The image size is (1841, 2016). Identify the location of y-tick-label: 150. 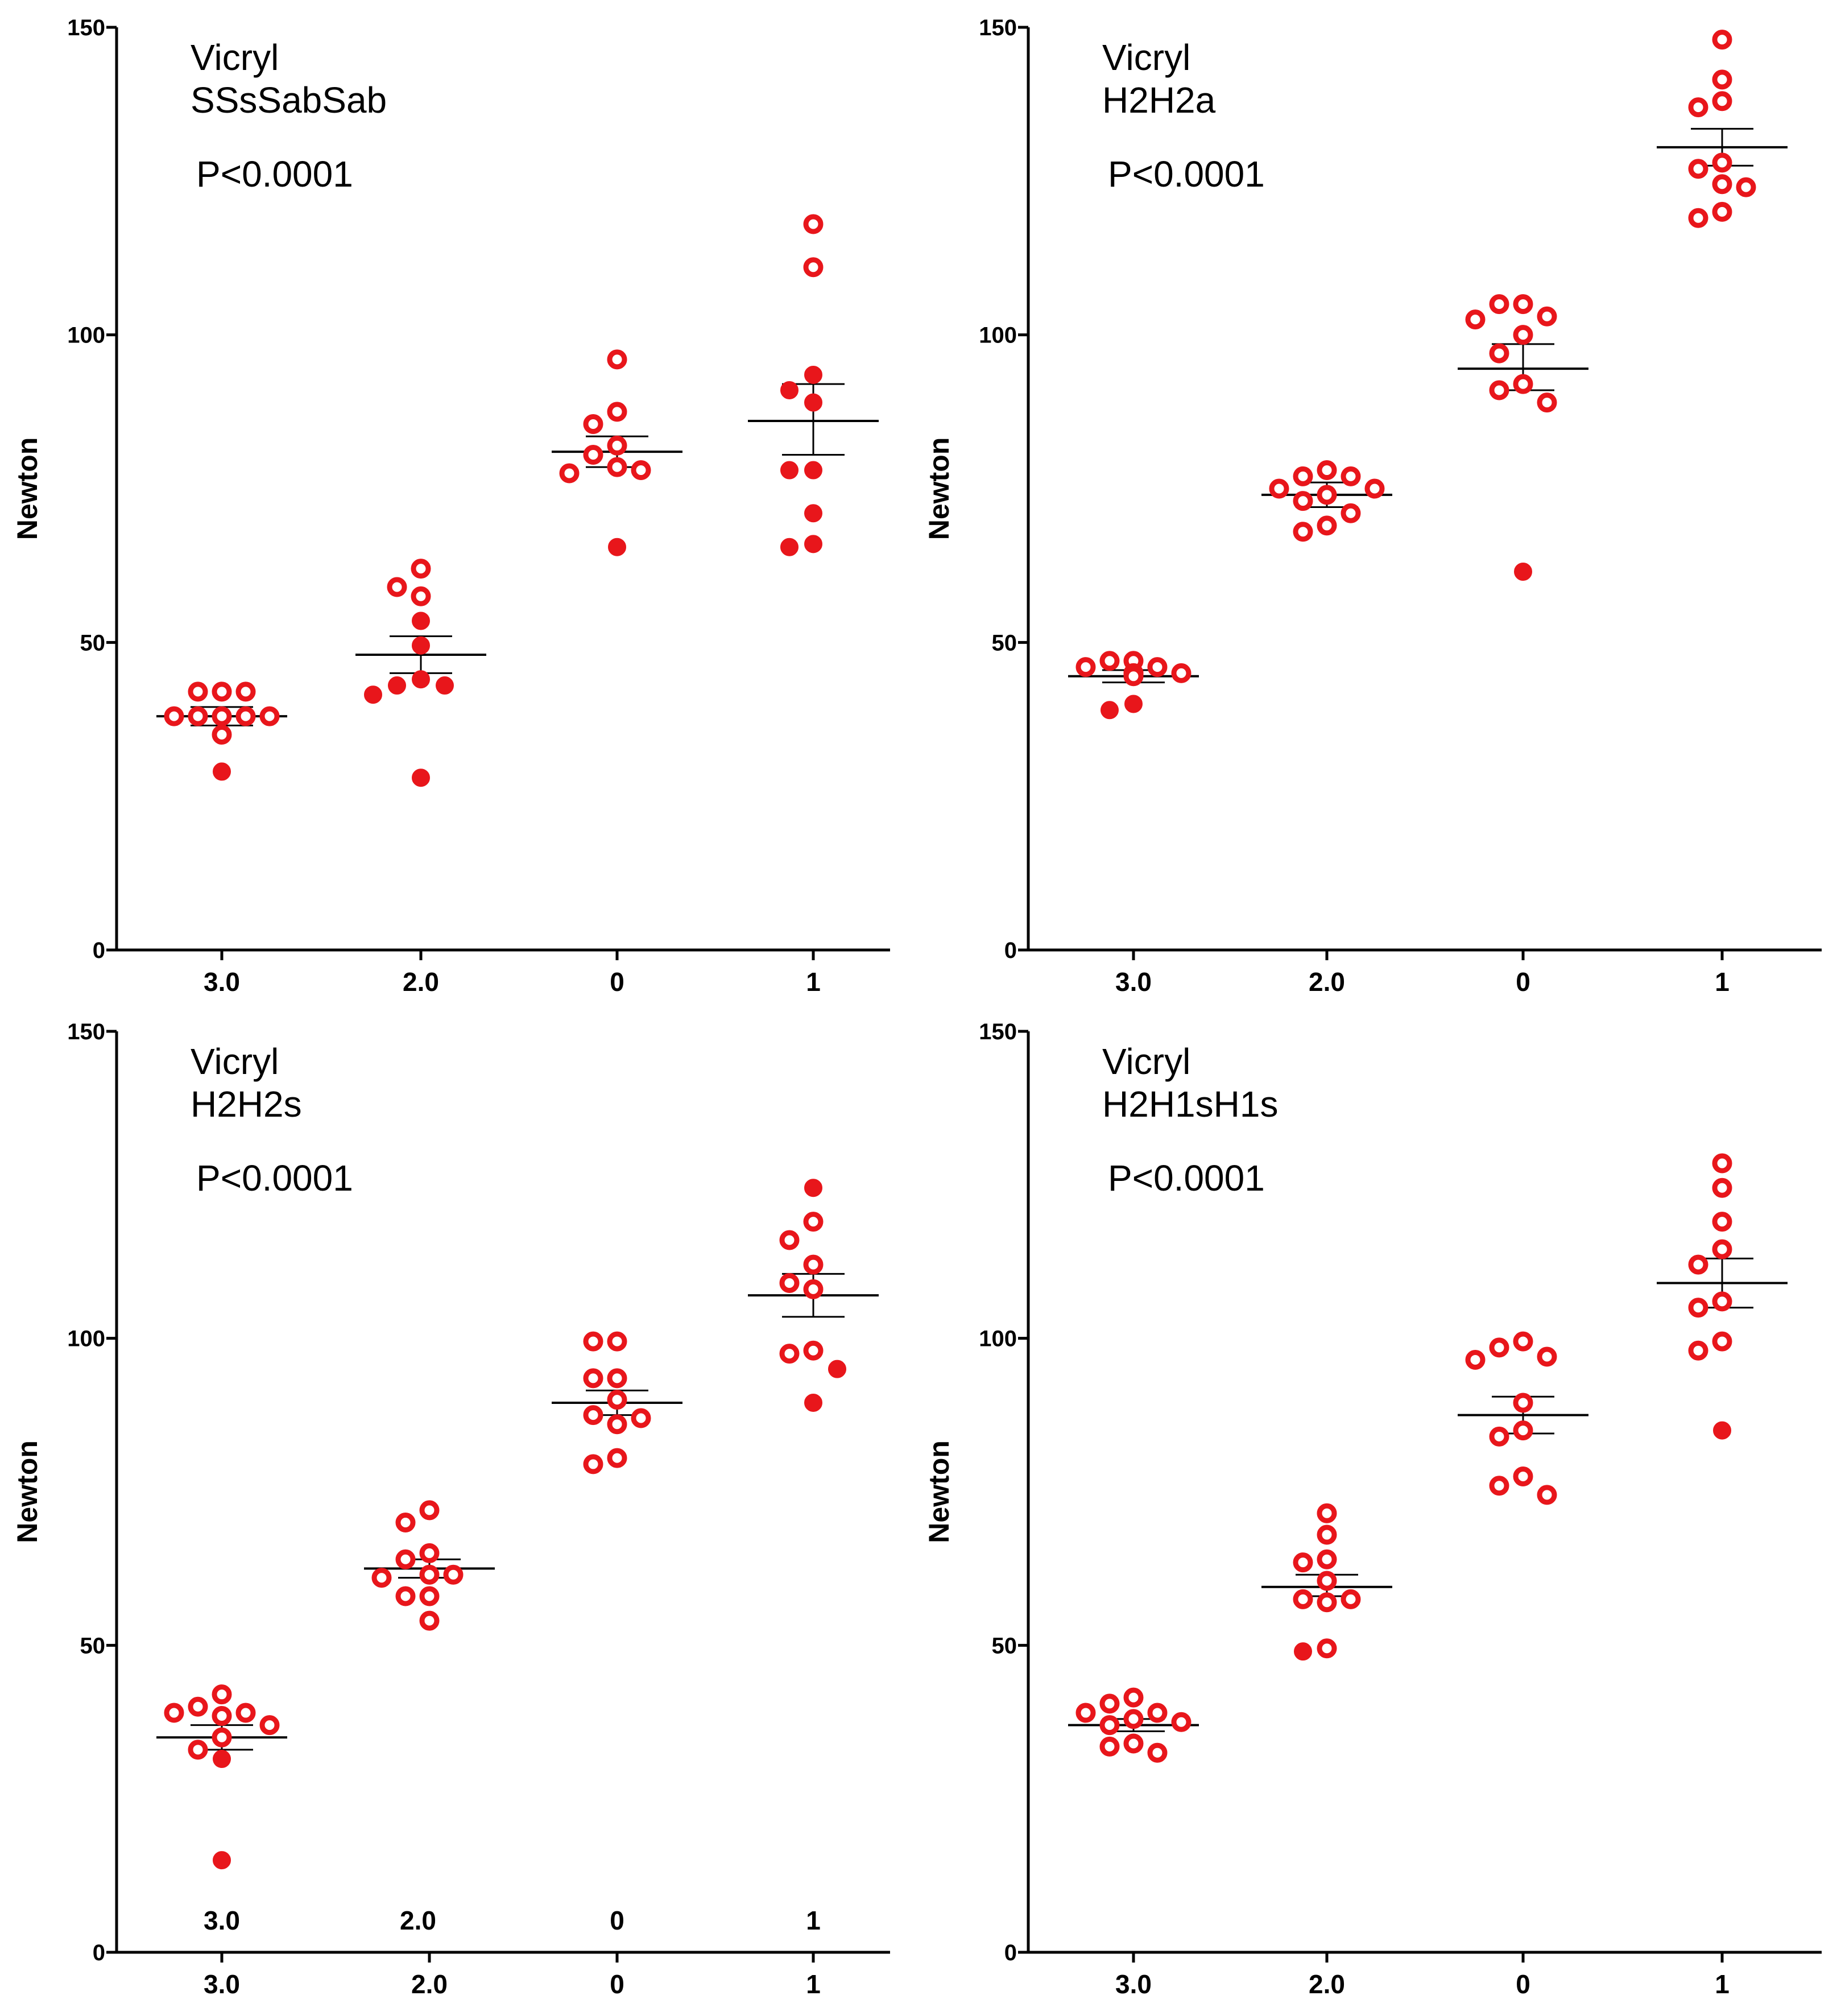
(998, 27).